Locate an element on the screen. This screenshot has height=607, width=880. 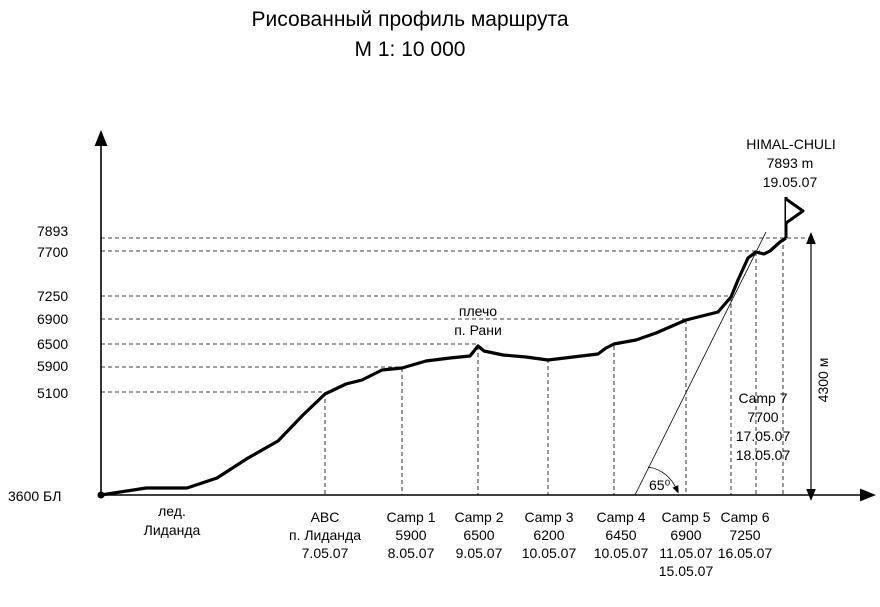
glacier-label: лед. Лиданда is located at coordinates (172, 520).